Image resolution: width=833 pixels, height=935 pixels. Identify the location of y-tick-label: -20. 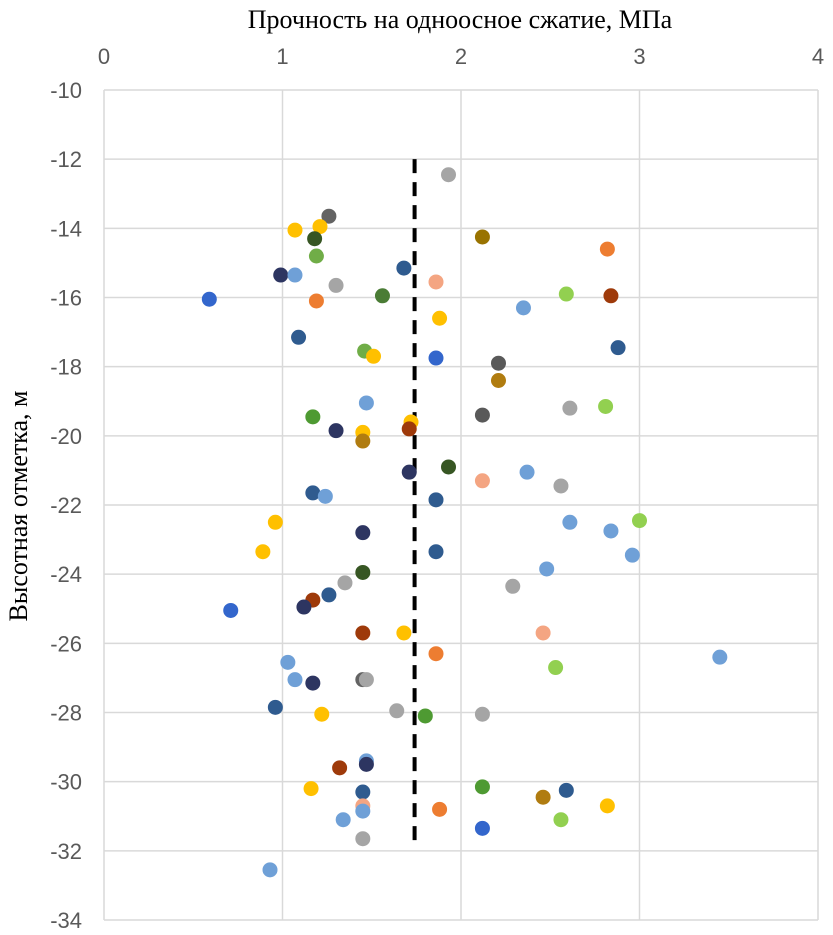
(66, 436).